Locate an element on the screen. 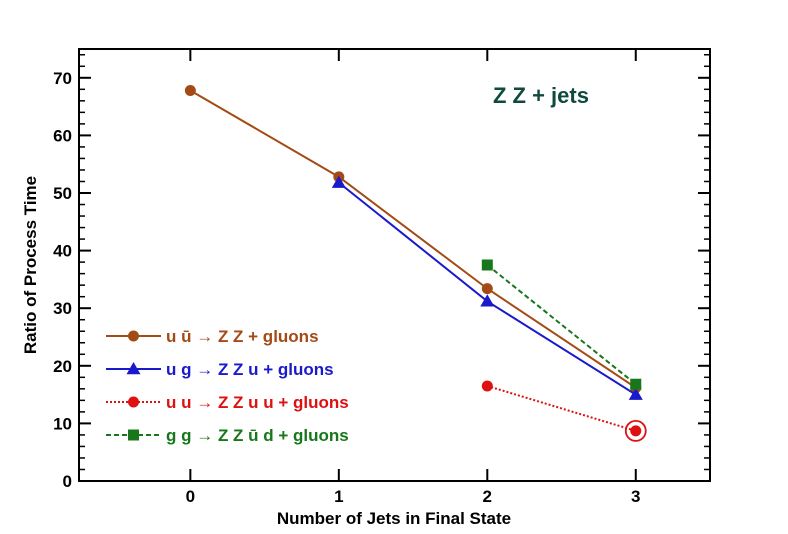  highlight-ring is located at coordinates (635, 430).